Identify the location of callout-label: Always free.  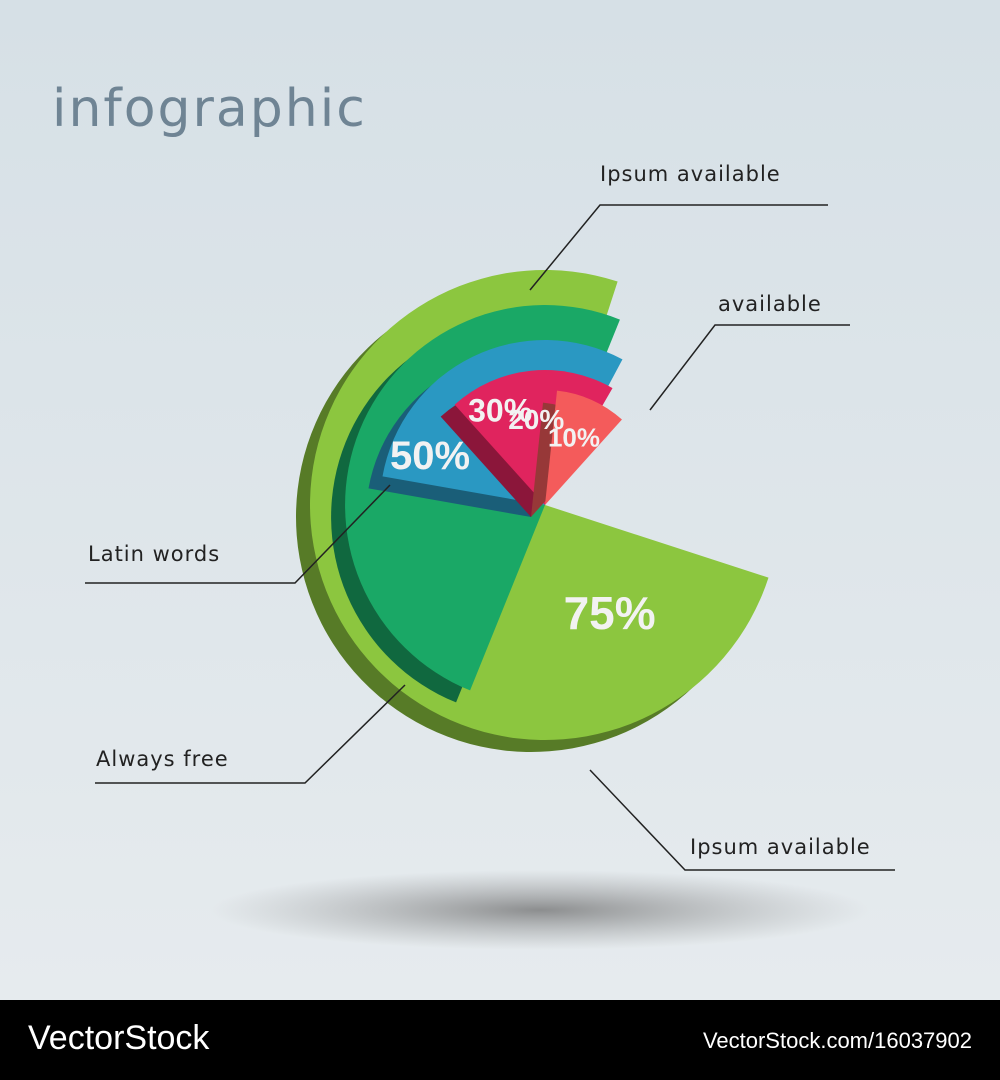
(162, 759).